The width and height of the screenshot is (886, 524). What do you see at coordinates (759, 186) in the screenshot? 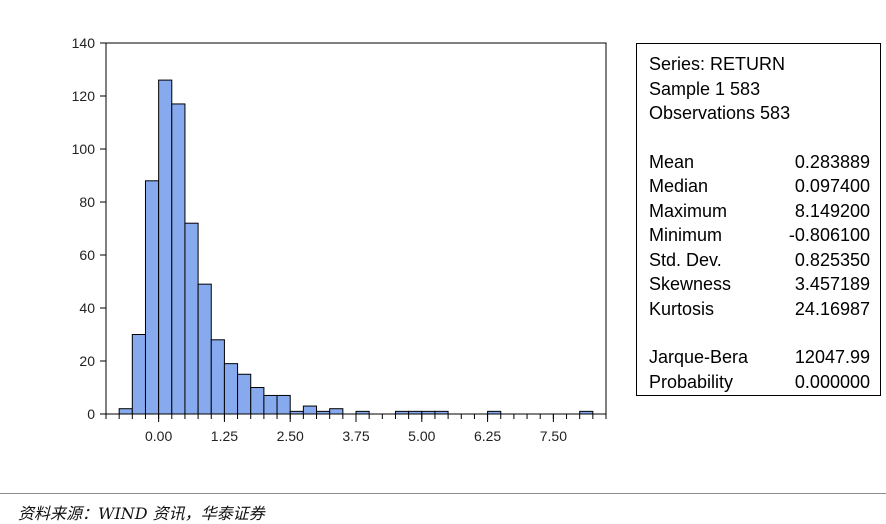
I see `stat-row-median: Median 0.097400` at bounding box center [759, 186].